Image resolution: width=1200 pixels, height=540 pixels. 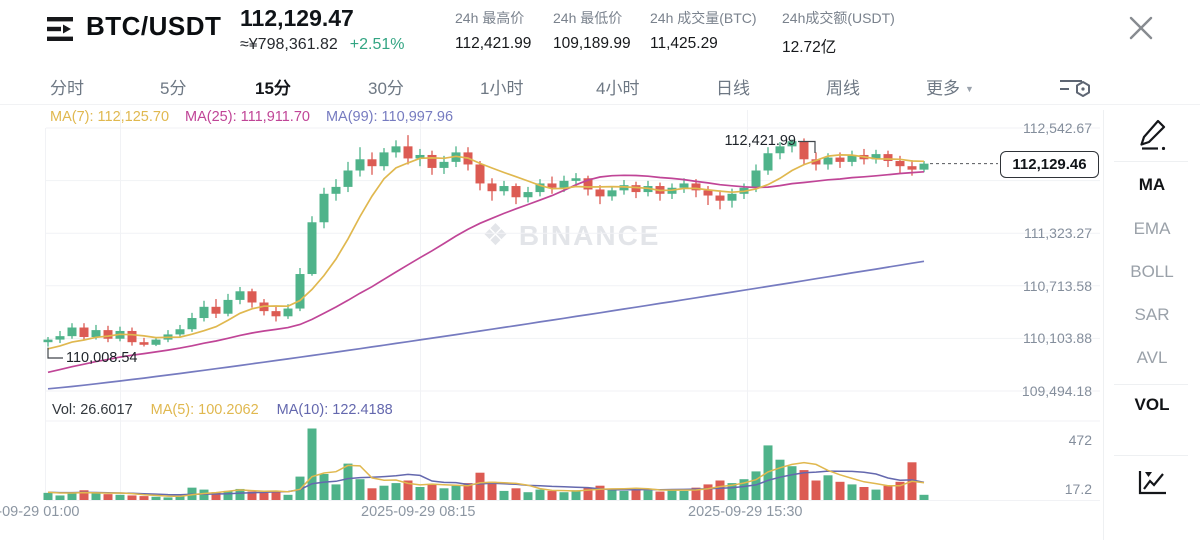 What do you see at coordinates (745, 512) in the screenshot?
I see `time-axis-label: 2025-09-29 15:30` at bounding box center [745, 512].